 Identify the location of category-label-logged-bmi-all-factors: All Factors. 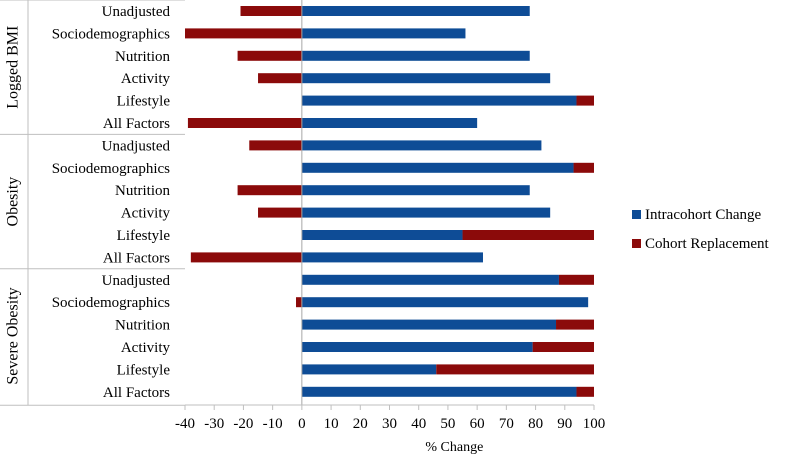
(136, 124).